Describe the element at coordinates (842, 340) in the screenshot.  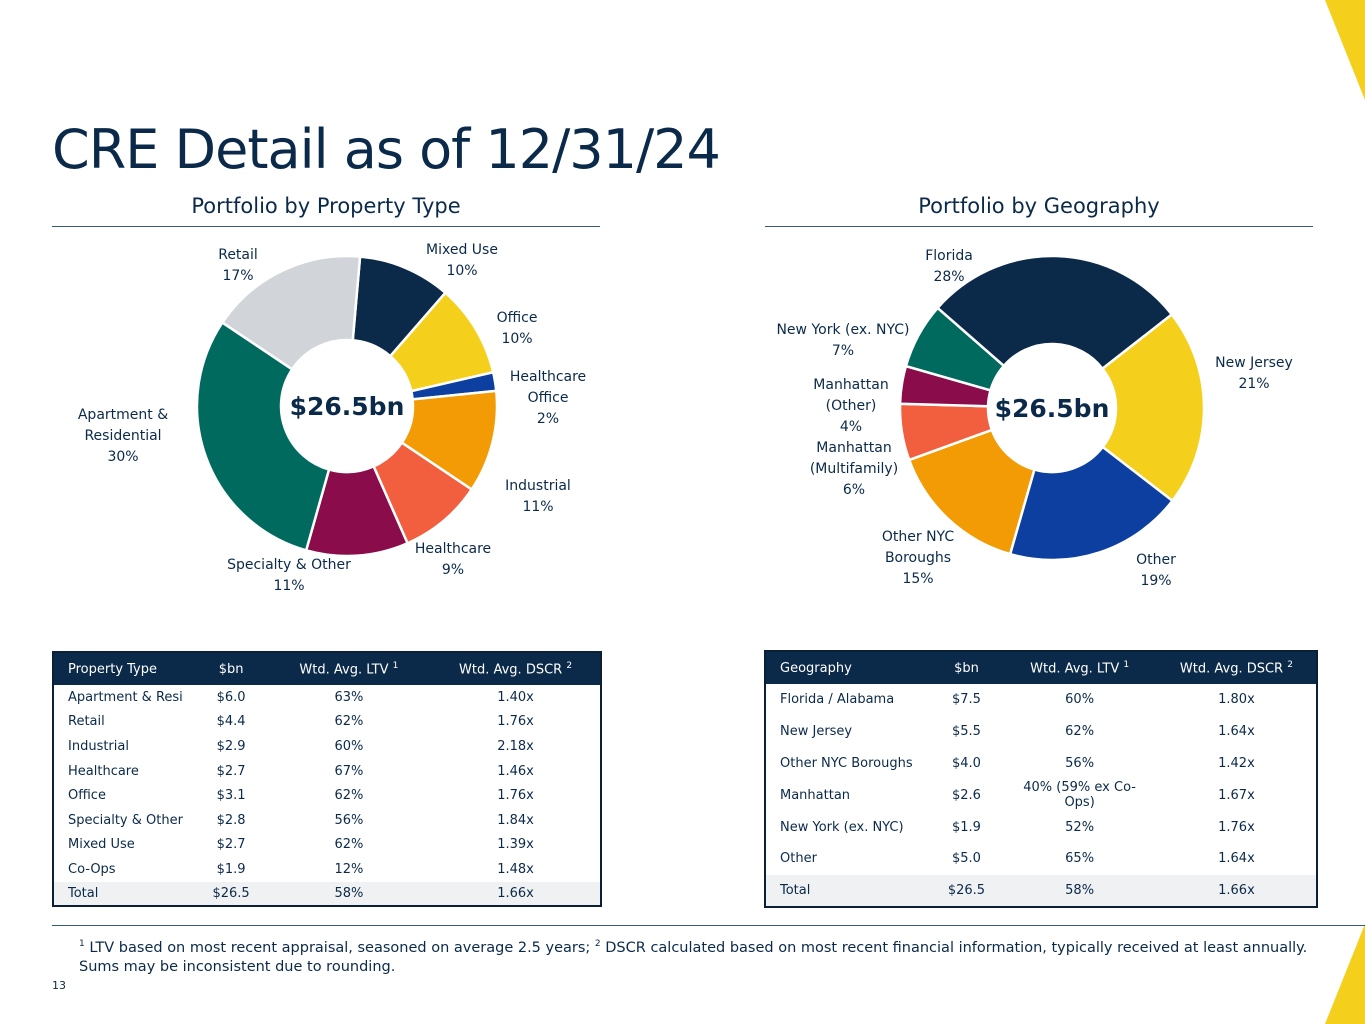
I see `label-new-york-ex-nyc: New York (ex. NYC) 7%` at that location.